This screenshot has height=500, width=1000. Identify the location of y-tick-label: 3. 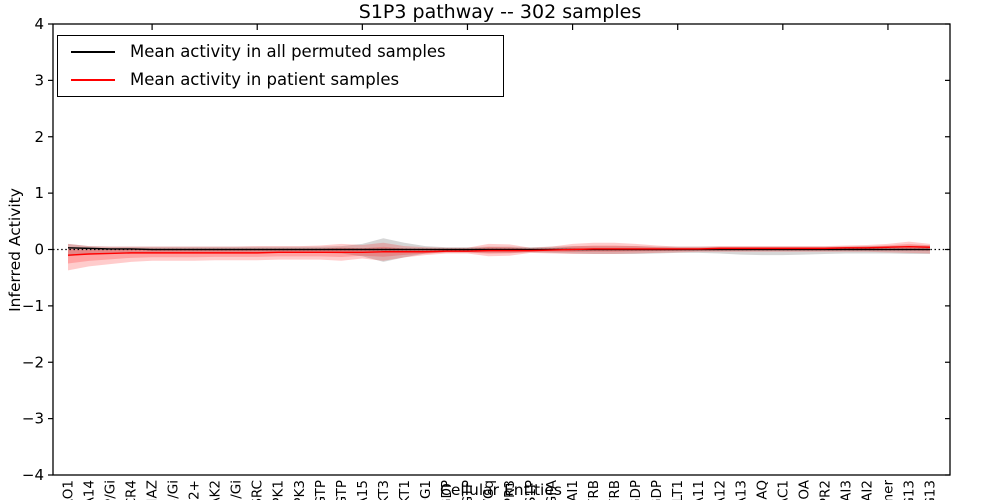
(39, 80).